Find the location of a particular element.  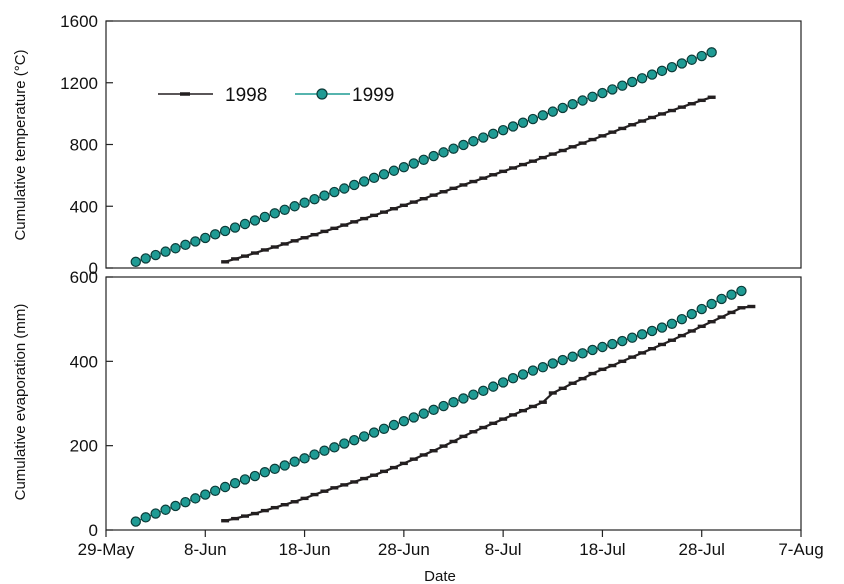

temperature-y-tick-label: 800 is located at coordinates (84, 145).